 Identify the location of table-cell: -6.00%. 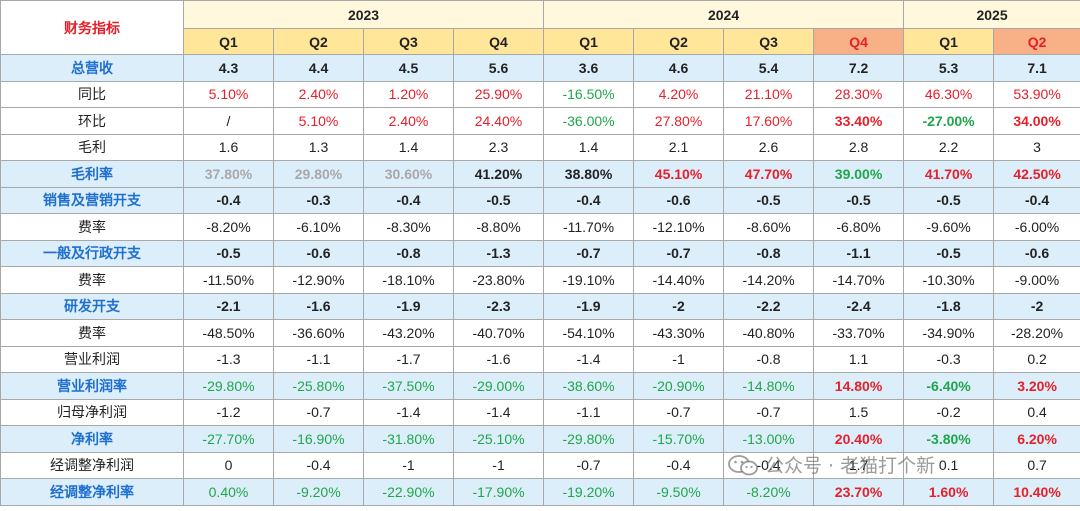
(1036, 227).